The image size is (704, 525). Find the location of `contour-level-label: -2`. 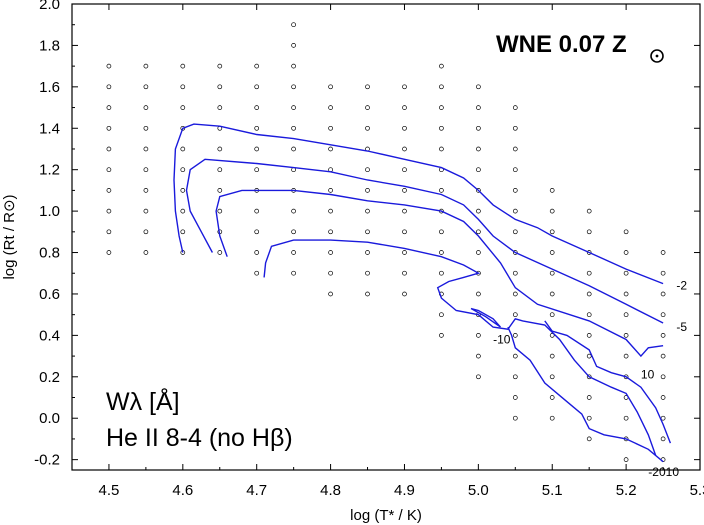

contour-level-label: -2 is located at coordinates (681, 286).